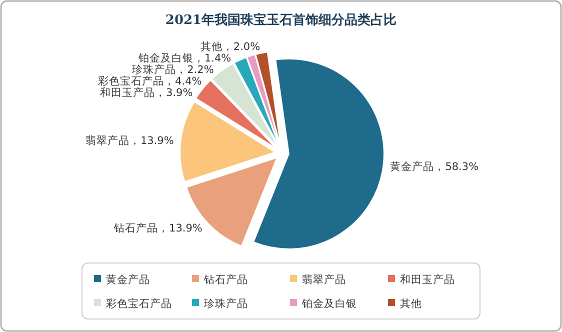 Image resolution: width=562 pixels, height=332 pixels. What do you see at coordinates (173, 69) in the screenshot?
I see `data-label: 珍珠产品，2.2%` at bounding box center [173, 69].